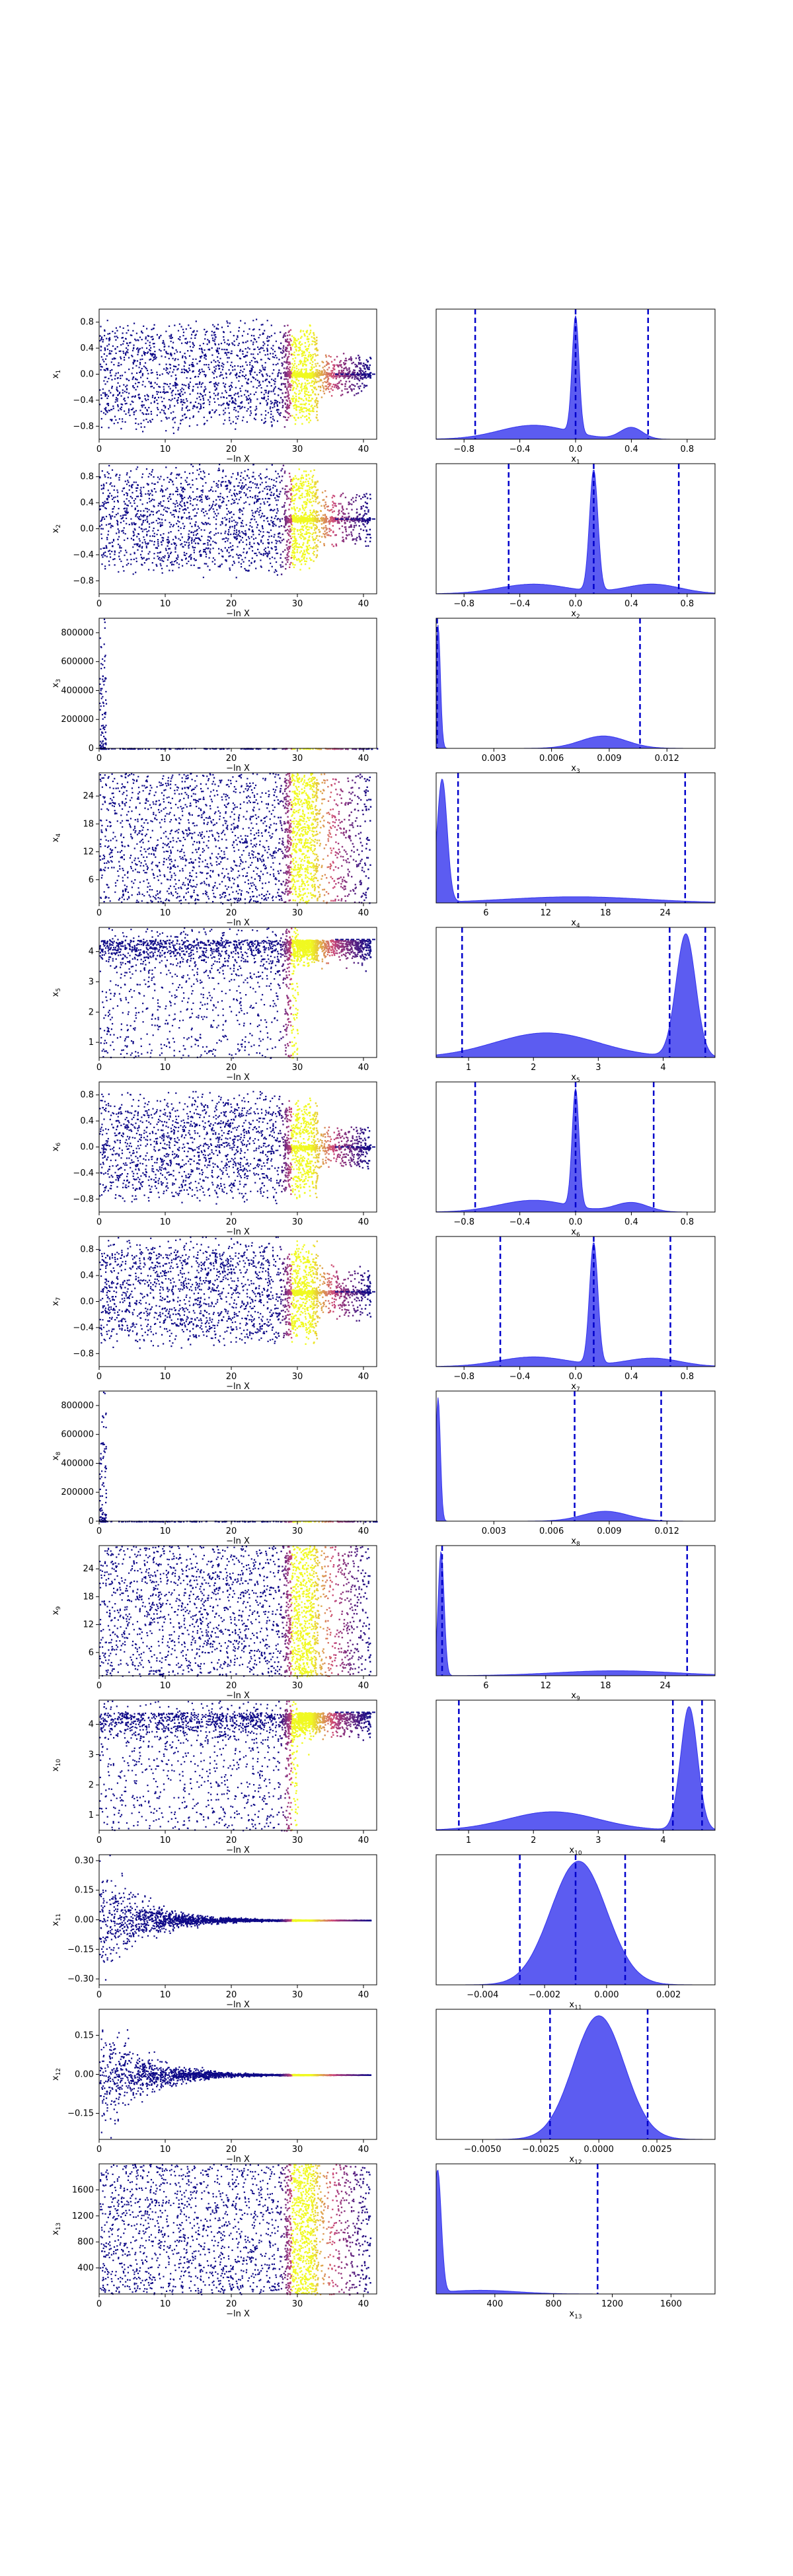 This screenshot has width=793, height=2576. I want to click on kde-xlabel-x3: x3, so click(575, 770).